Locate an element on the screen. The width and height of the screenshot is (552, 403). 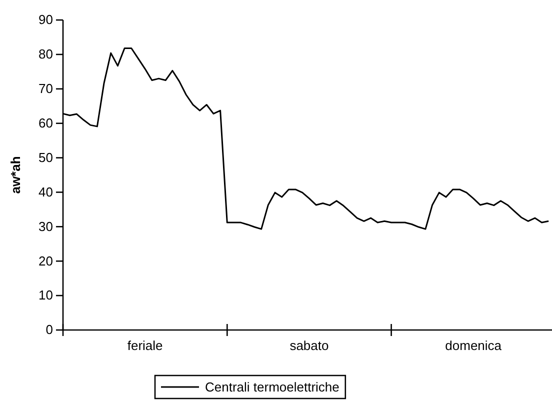
x-tick-label: sabato is located at coordinates (309, 345).